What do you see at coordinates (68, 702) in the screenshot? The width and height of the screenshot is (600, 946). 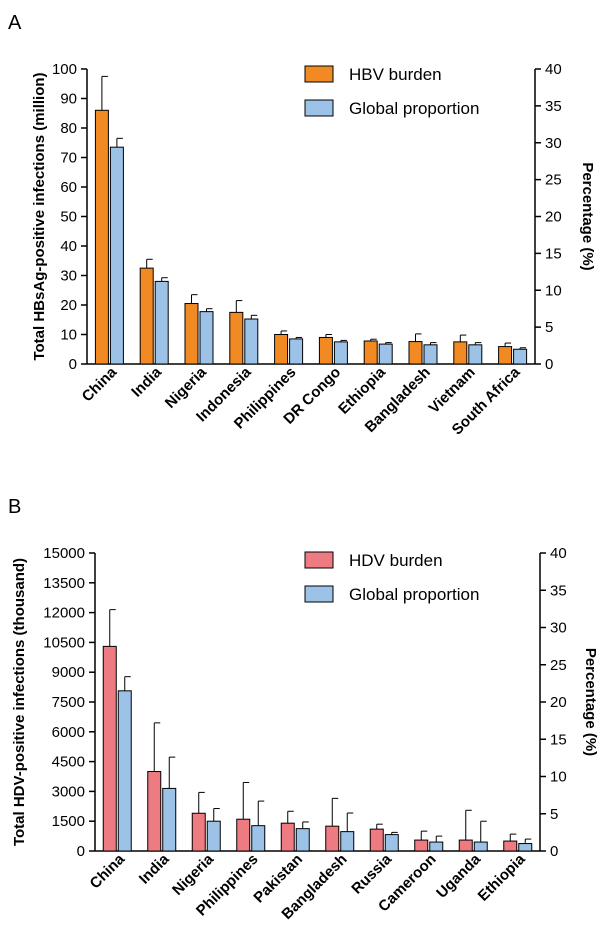 I see `left-tick-label: 7500` at bounding box center [68, 702].